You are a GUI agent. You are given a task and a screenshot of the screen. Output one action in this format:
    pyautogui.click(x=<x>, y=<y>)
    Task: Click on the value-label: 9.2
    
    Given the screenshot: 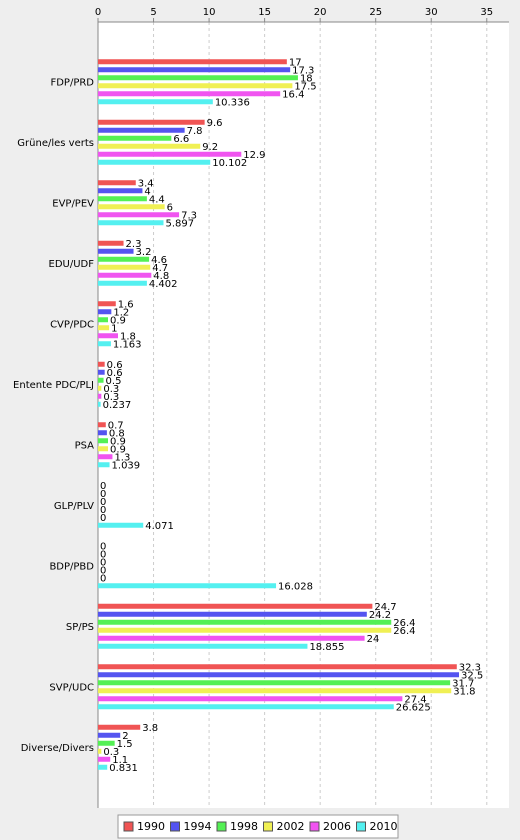 What is the action you would take?
    pyautogui.click(x=210, y=147)
    